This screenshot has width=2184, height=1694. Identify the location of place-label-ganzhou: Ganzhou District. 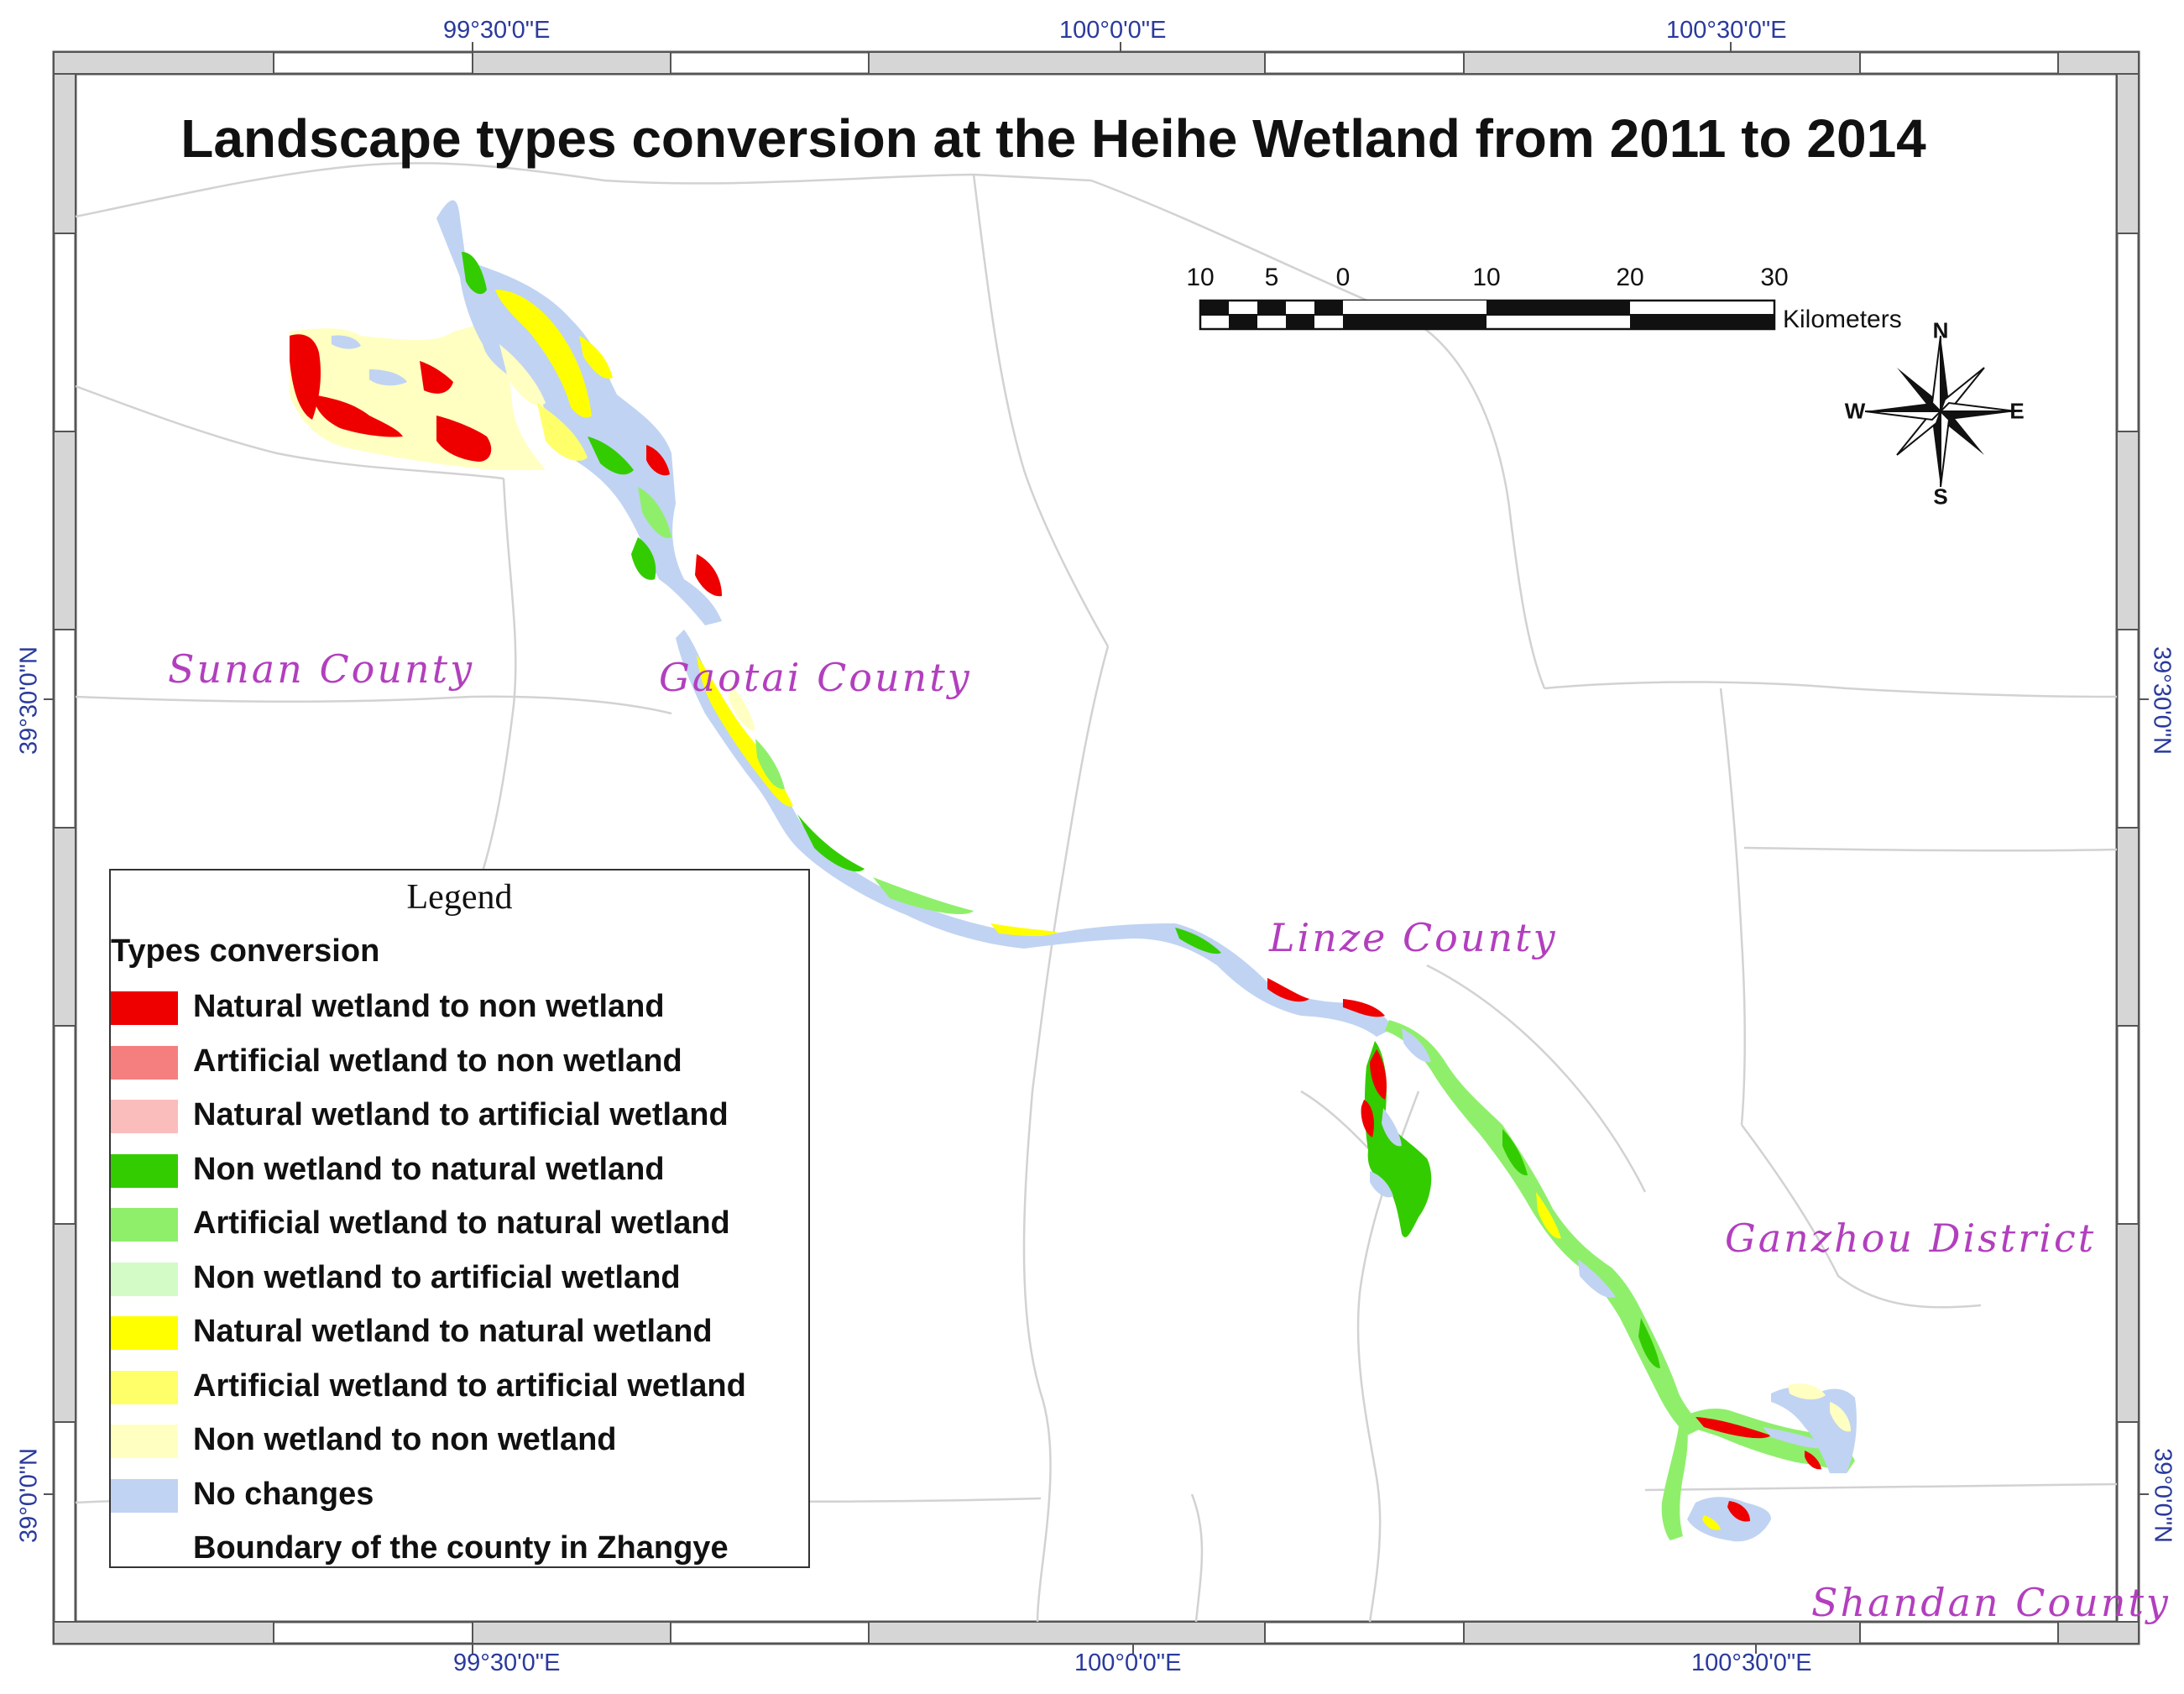
(1911, 1238).